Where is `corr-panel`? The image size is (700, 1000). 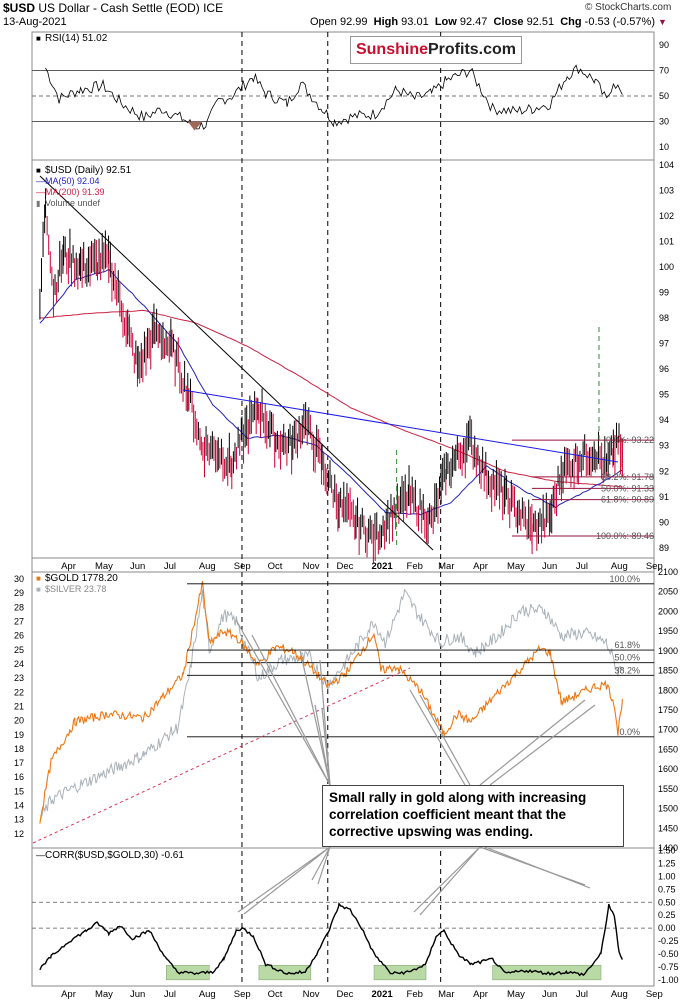 corr-panel is located at coordinates (343, 917).